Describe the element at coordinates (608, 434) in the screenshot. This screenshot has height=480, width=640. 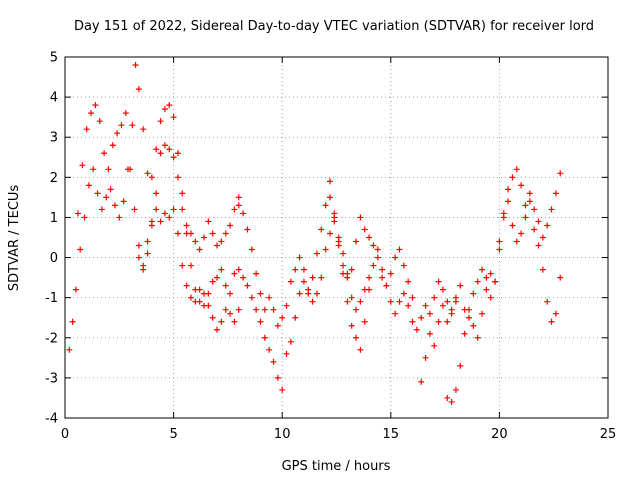
I see `x-tick-label: 25` at that location.